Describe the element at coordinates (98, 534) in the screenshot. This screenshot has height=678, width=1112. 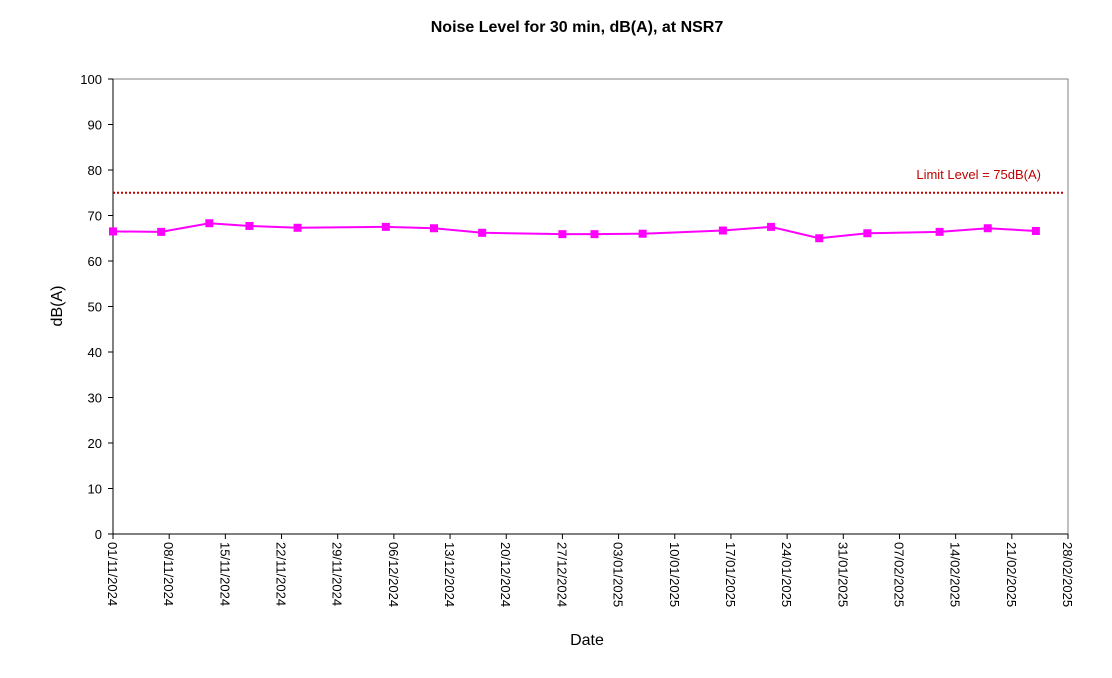
I see `y-tick-label: 0` at that location.